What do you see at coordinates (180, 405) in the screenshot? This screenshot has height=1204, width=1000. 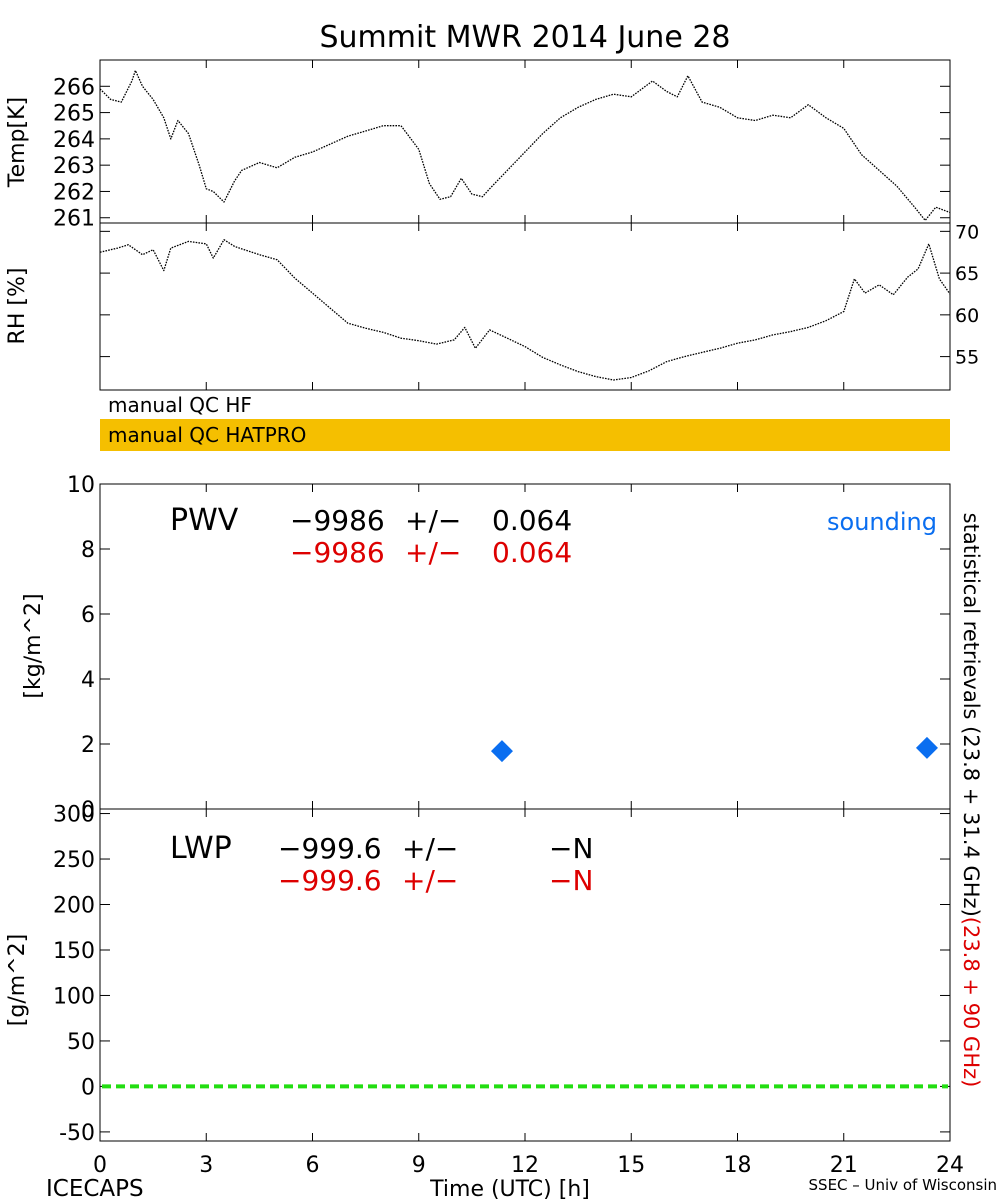 I see `qc-hf-label: manual QC HF` at bounding box center [180, 405].